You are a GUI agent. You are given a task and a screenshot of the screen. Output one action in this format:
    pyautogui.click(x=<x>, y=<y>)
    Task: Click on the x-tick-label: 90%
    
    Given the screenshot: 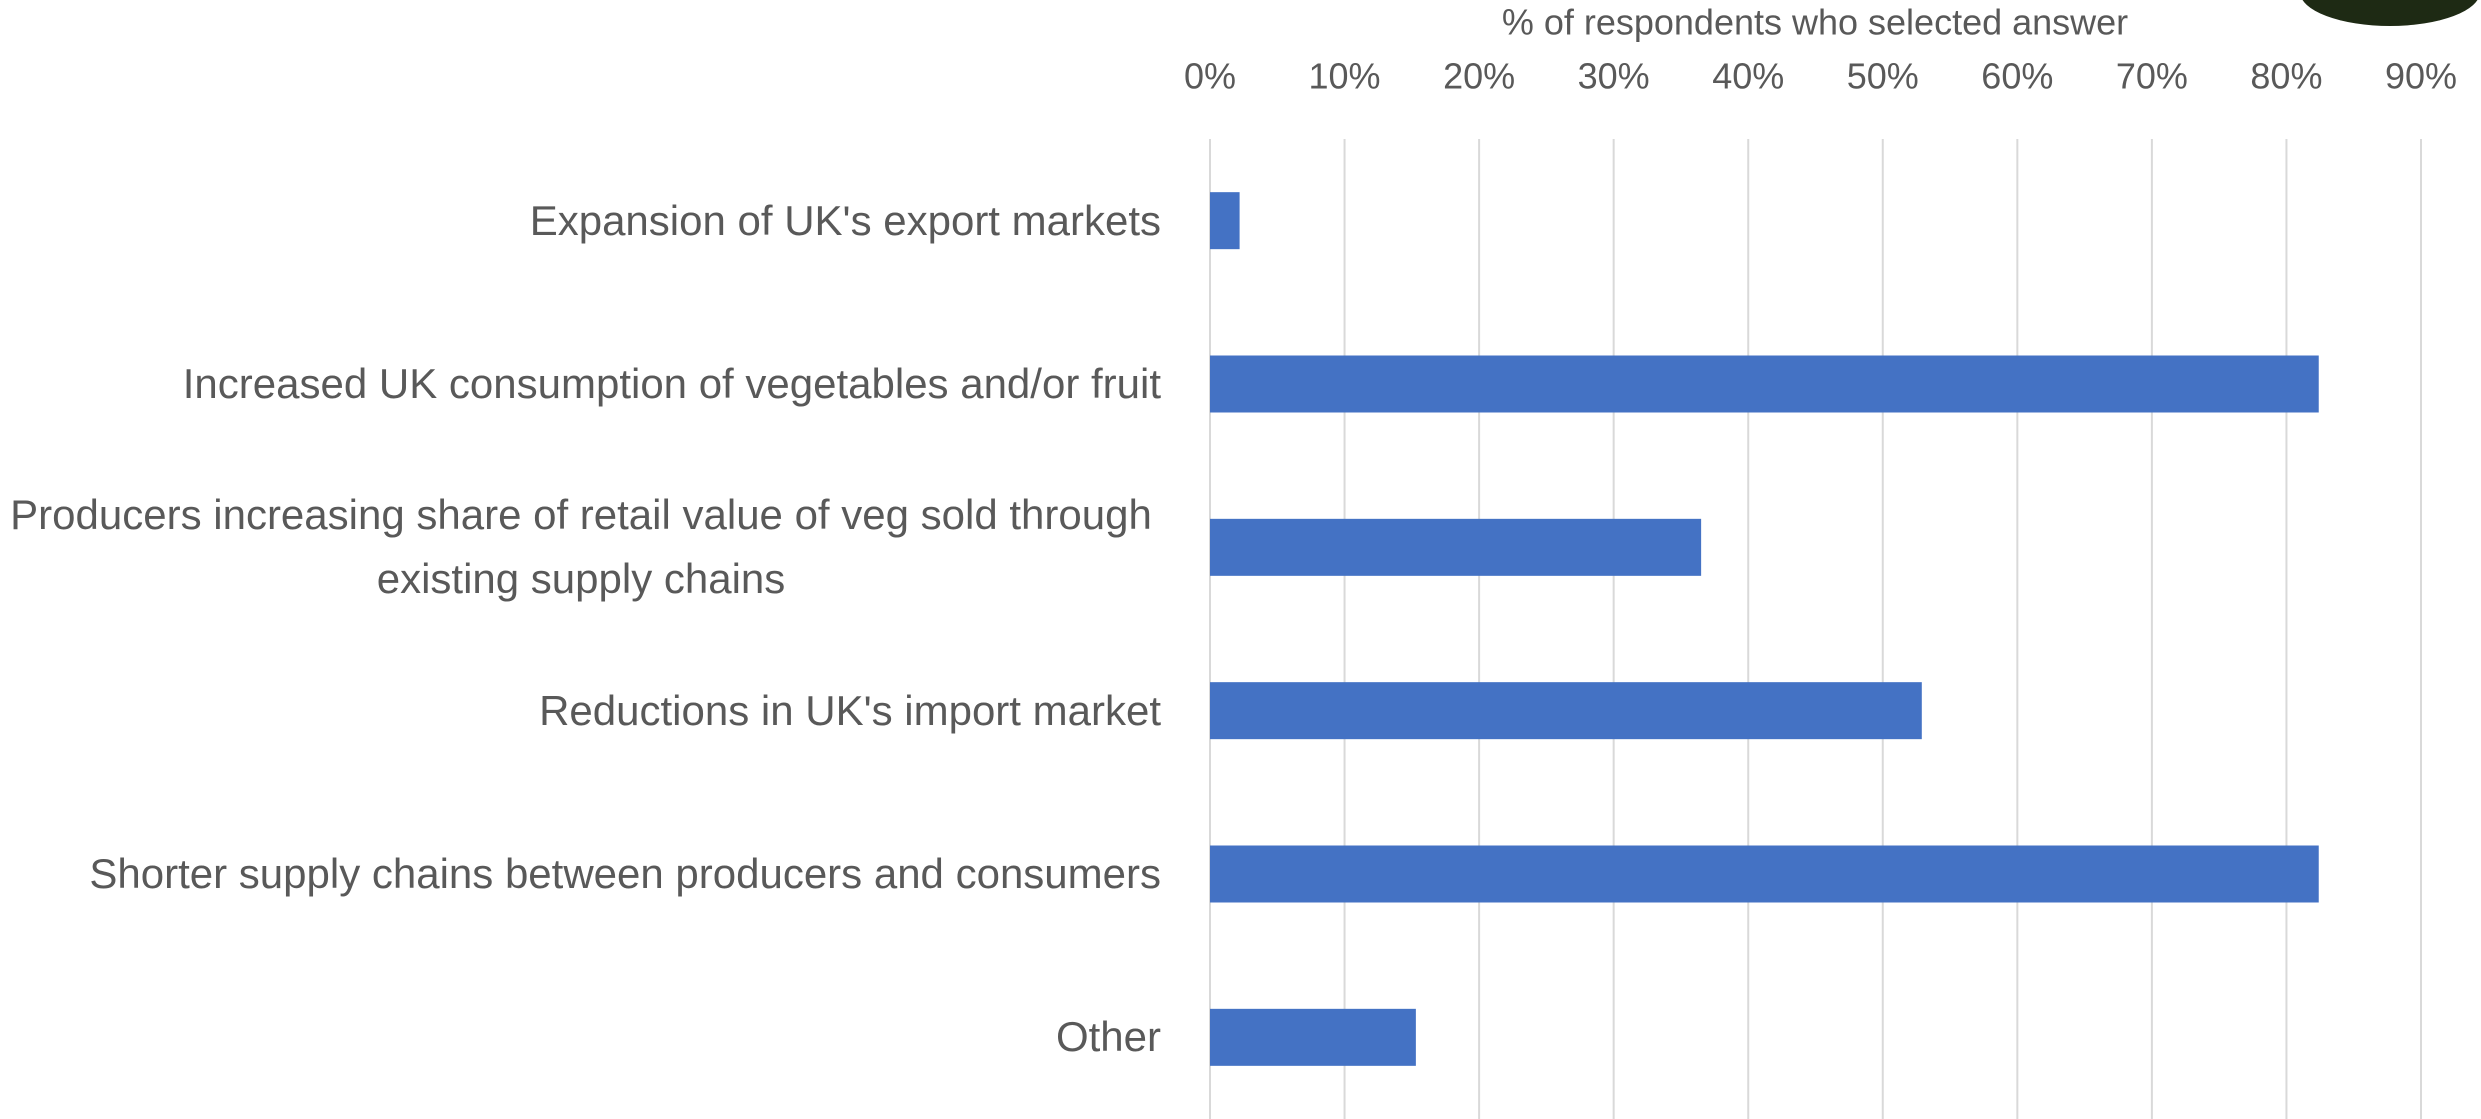 What is the action you would take?
    pyautogui.click(x=2421, y=76)
    